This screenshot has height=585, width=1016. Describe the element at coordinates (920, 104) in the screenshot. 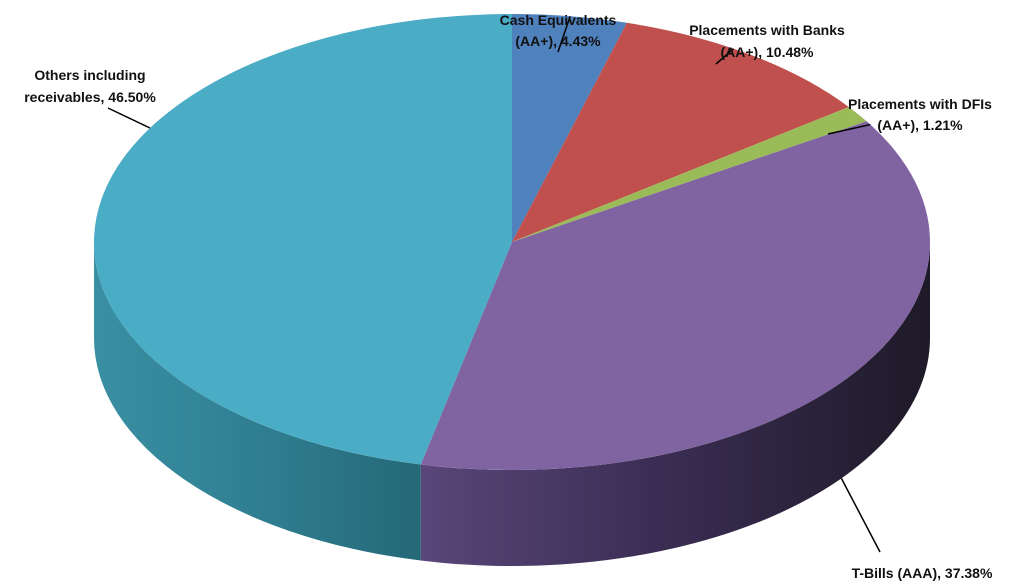

I see `label-placements-dfis-line1: Placements with DFIs` at that location.